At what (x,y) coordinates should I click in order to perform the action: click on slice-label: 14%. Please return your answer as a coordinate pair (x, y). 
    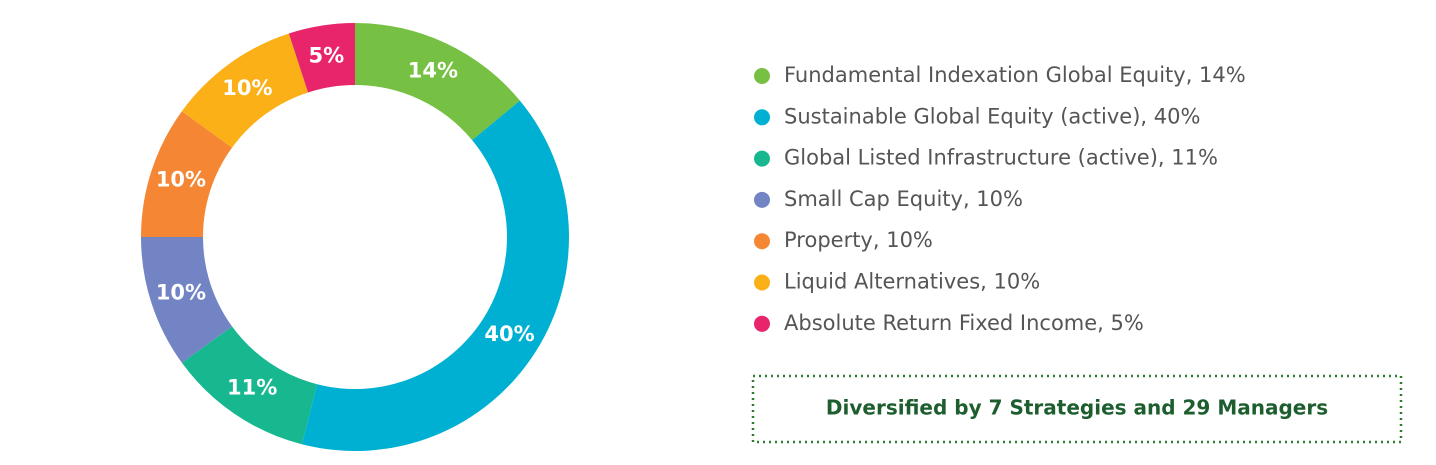
    Looking at the image, I should click on (433, 70).